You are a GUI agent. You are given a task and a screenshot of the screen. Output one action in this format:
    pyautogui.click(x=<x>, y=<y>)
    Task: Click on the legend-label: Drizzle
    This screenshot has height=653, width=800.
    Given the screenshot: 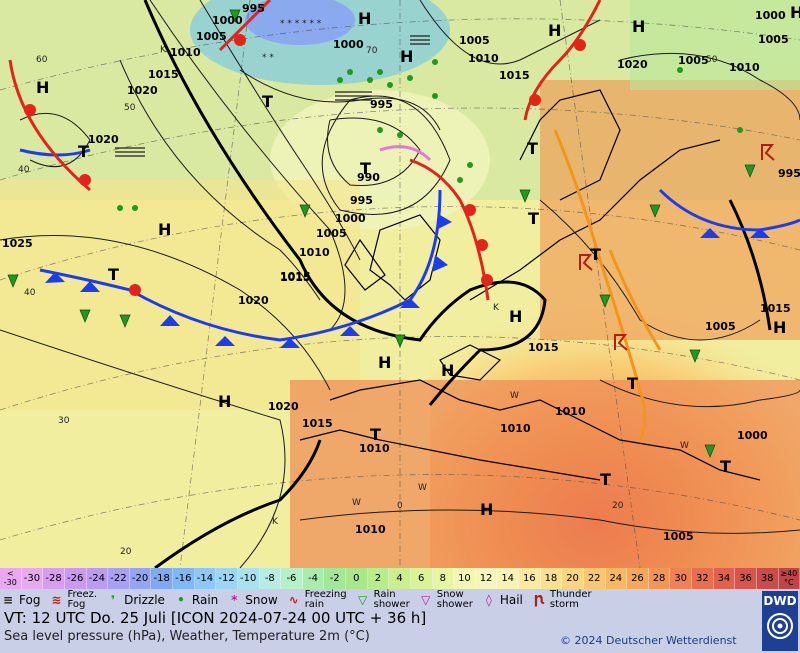 What is the action you would take?
    pyautogui.click(x=144, y=600)
    